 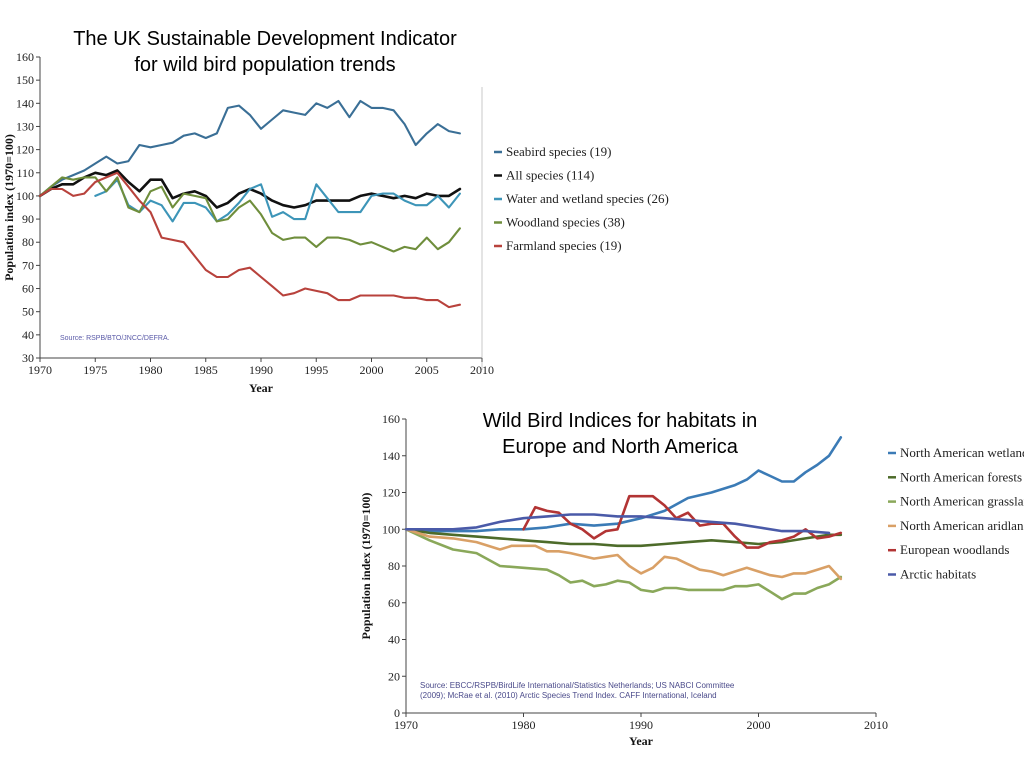 What do you see at coordinates (565, 222) in the screenshot?
I see `legend-label: Woodland species (38)` at bounding box center [565, 222].